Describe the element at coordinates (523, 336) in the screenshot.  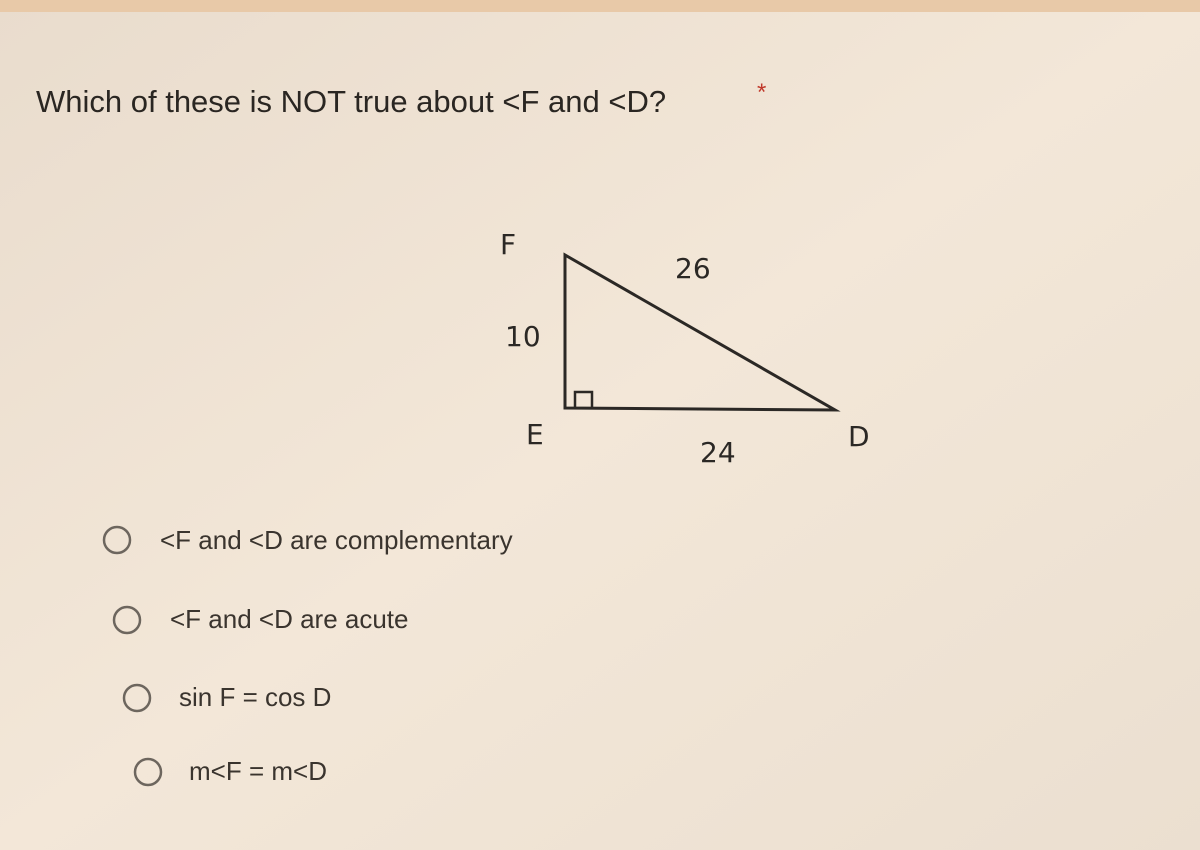
I see `side-label: 10` at that location.